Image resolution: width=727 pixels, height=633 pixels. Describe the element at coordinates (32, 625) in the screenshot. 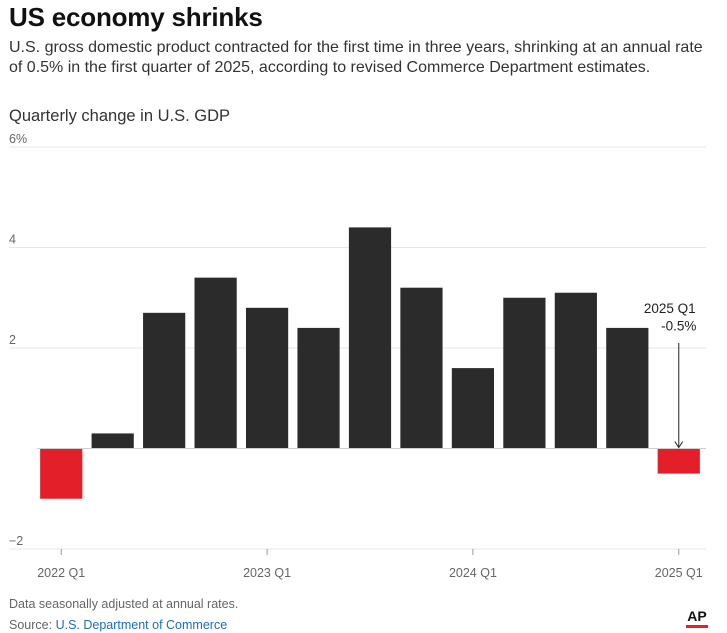

I see `source-prefix: Source:` at that location.